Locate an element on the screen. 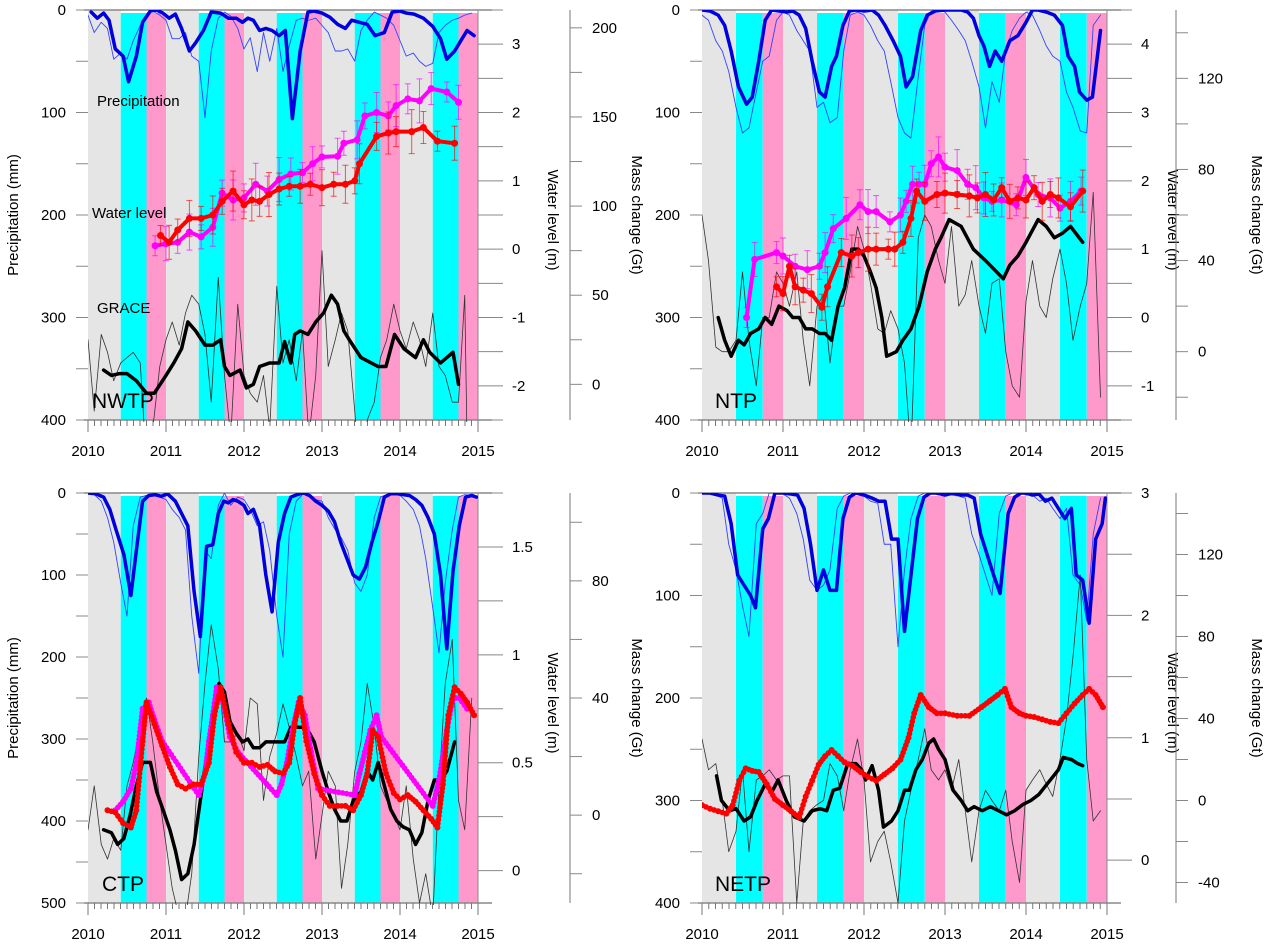 The height and width of the screenshot is (947, 1268). y-right-tick-label: 200 is located at coordinates (604, 28).